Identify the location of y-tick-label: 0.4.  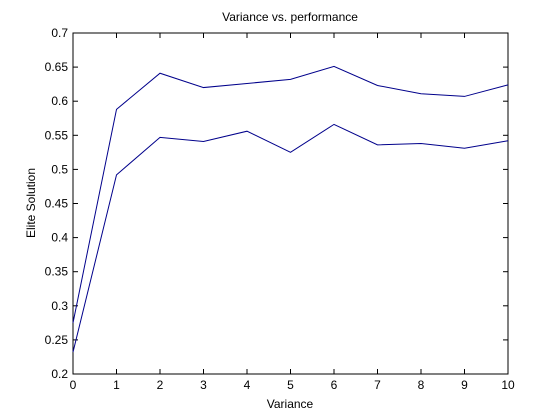
(59, 238).